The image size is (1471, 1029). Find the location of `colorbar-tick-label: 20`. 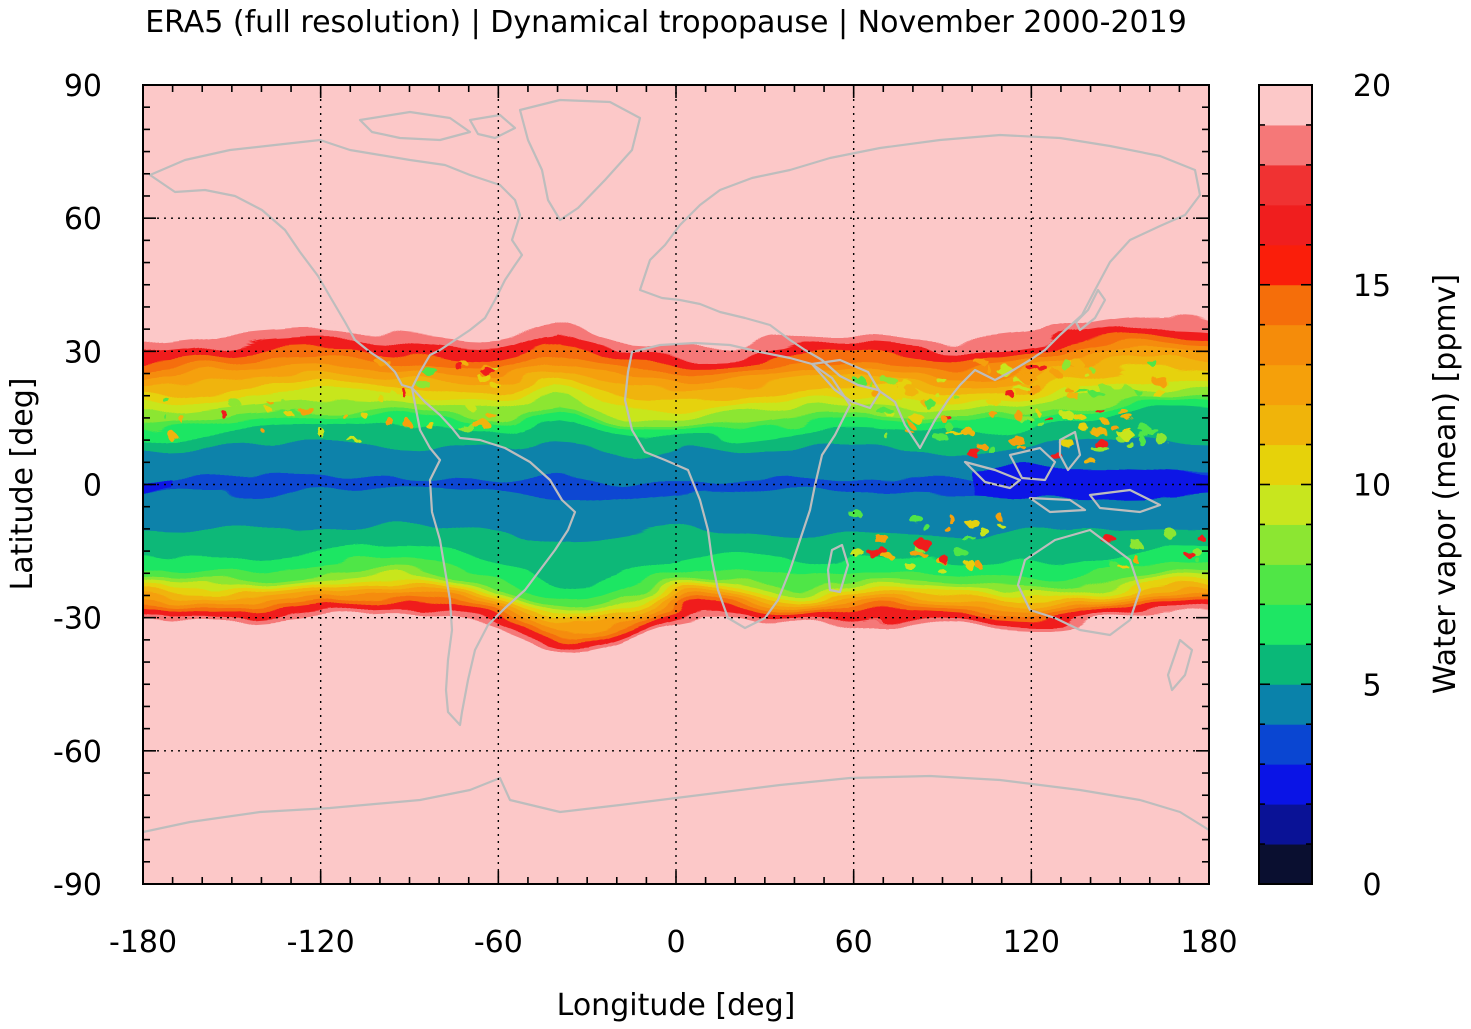

colorbar-tick-label: 20 is located at coordinates (1372, 86).